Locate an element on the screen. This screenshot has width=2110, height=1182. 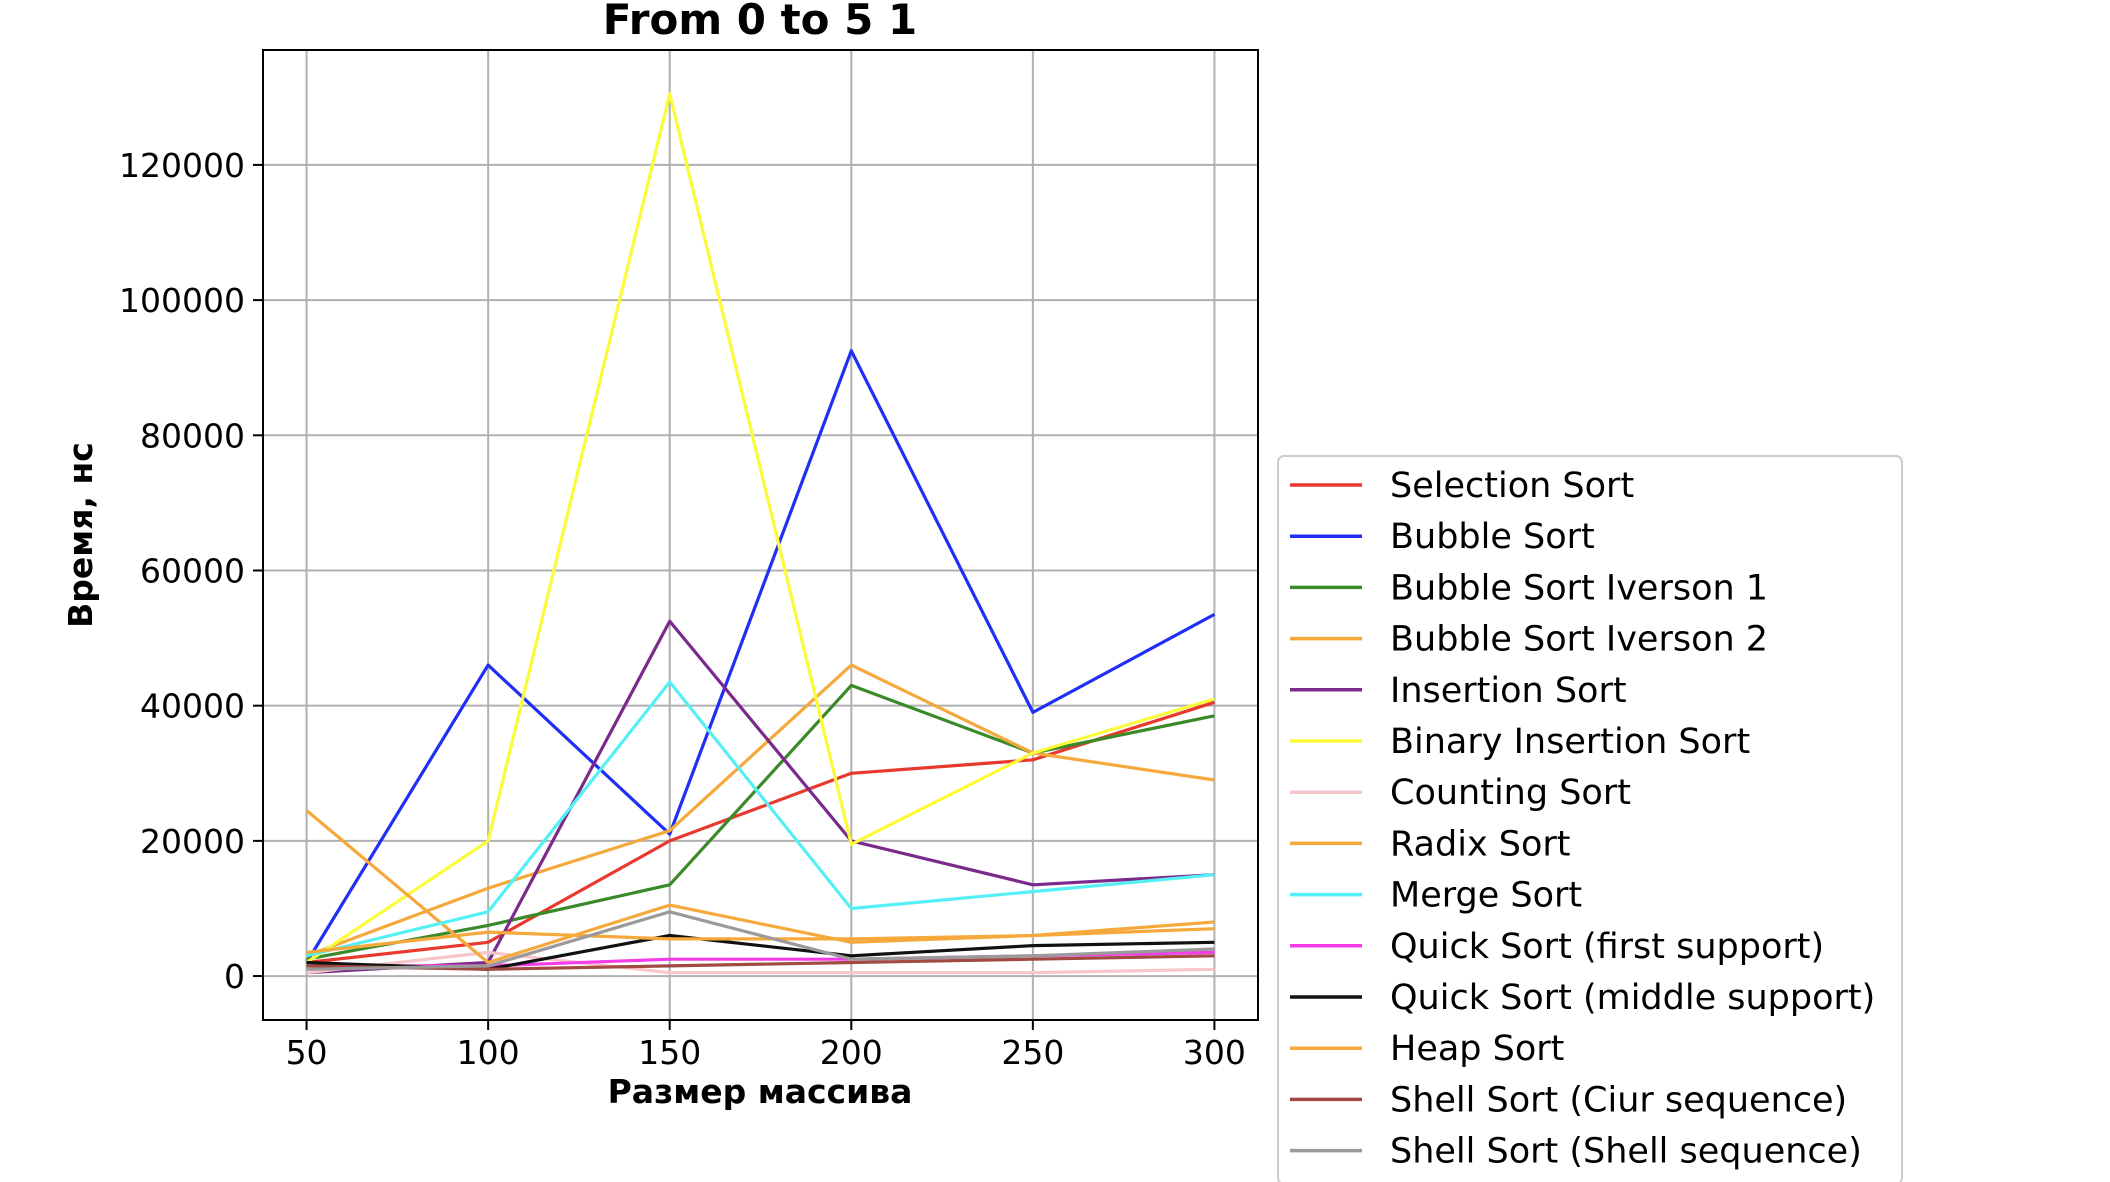
y-tick-label: 40000 is located at coordinates (192, 706).